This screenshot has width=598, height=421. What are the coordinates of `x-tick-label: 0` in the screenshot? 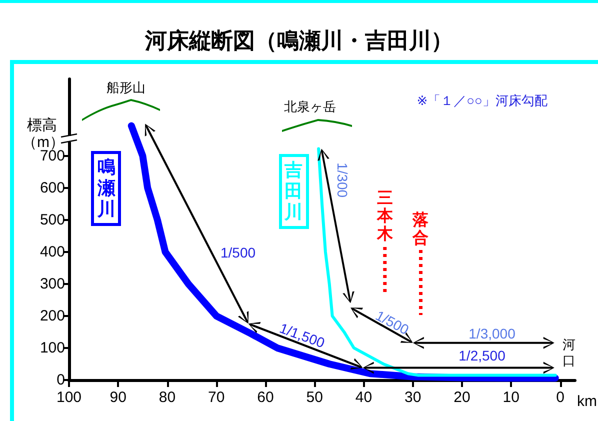 It's located at (560, 397).